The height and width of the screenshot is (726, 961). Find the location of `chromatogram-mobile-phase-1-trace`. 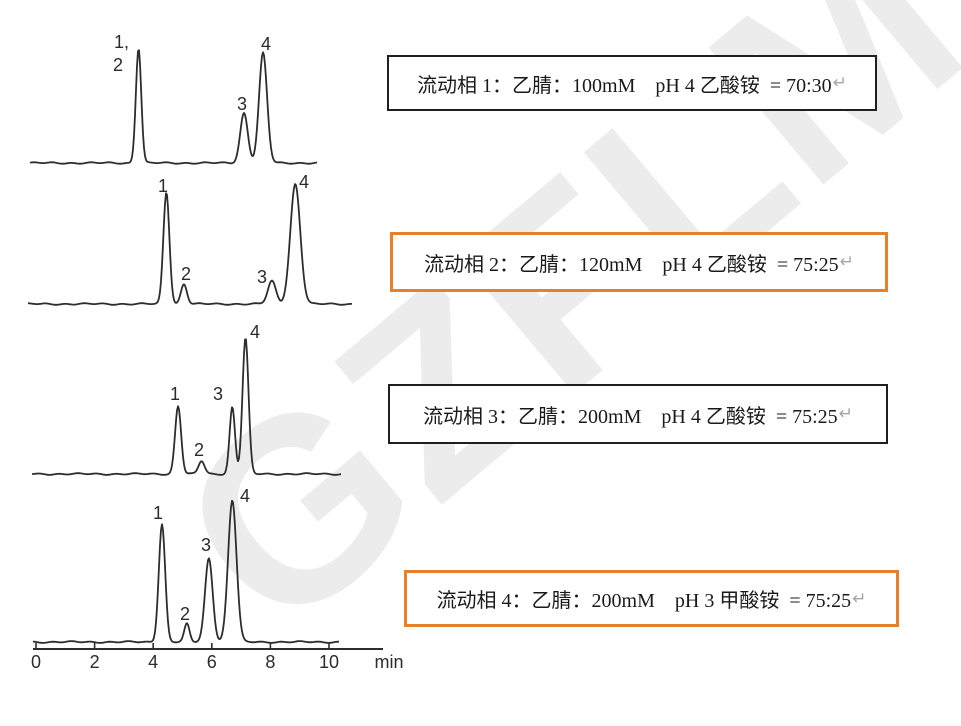

chromatogram-mobile-phase-1-trace is located at coordinates (173, 107).